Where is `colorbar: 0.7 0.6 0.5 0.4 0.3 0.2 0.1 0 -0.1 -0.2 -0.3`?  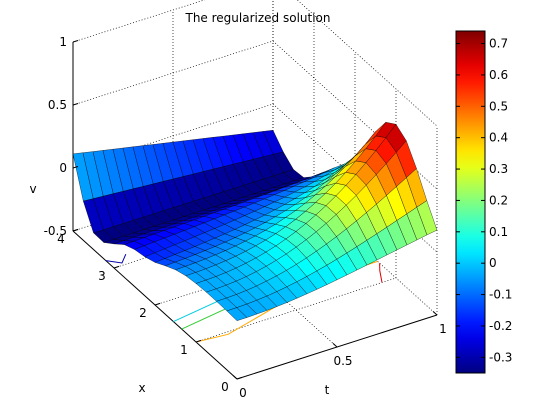
colorbar: 0.7 0.6 0.5 0.4 0.3 0.2 0.1 0 -0.1 -0.2 -0.3 is located at coordinates (483, 202).